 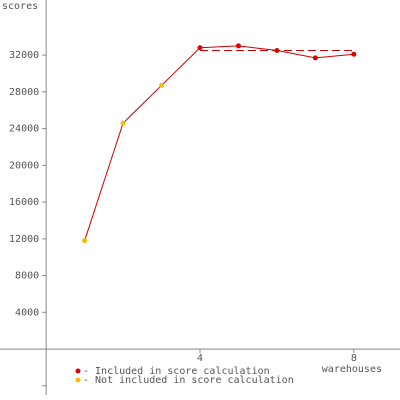 What do you see at coordinates (188, 380) in the screenshot?
I see `legend-label: - Not included in score calculation` at bounding box center [188, 380].